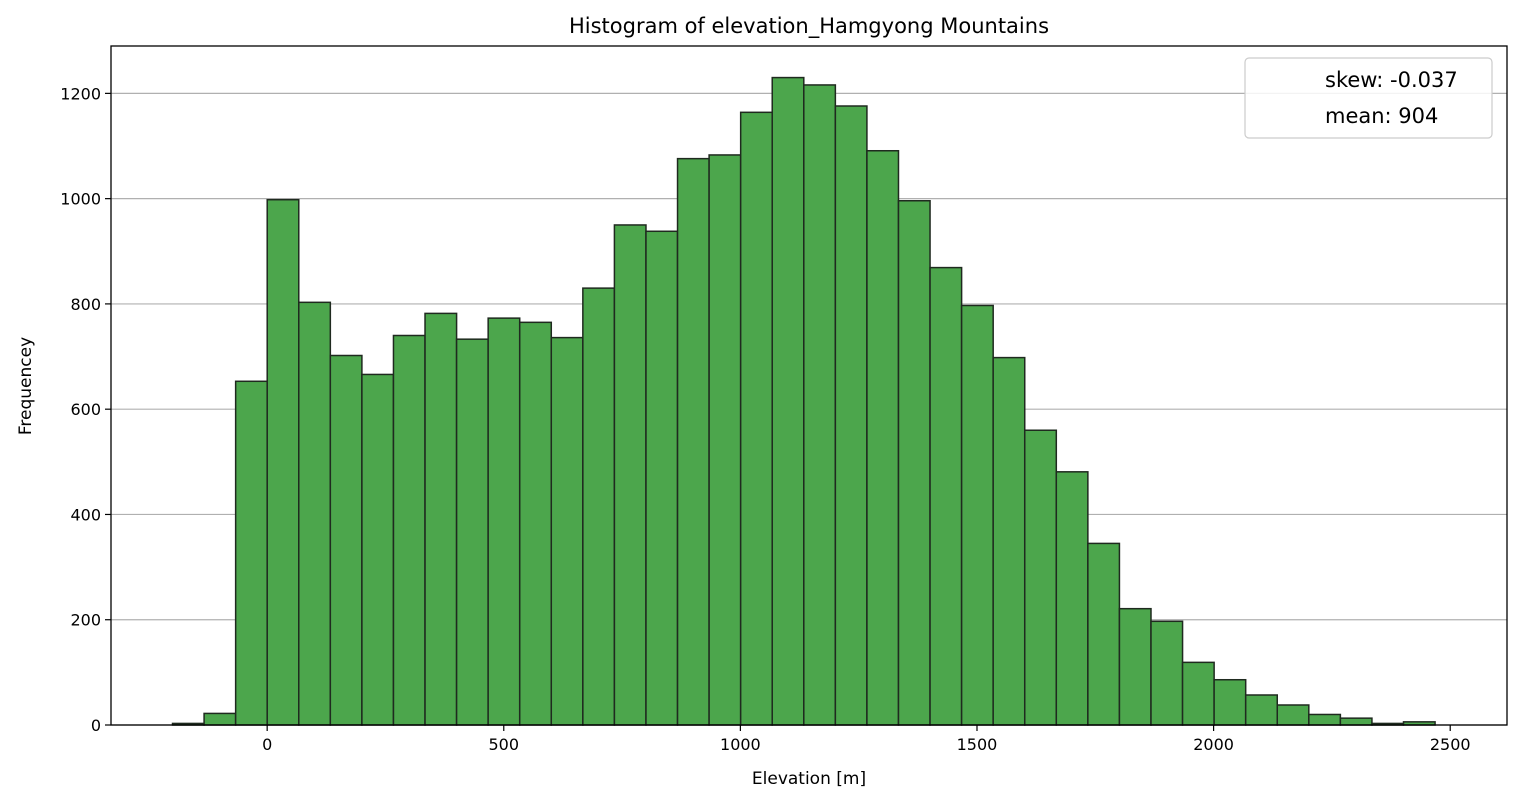  What do you see at coordinates (1381, 116) in the screenshot?
I see `legend-entry-mean: mean: 904` at bounding box center [1381, 116].